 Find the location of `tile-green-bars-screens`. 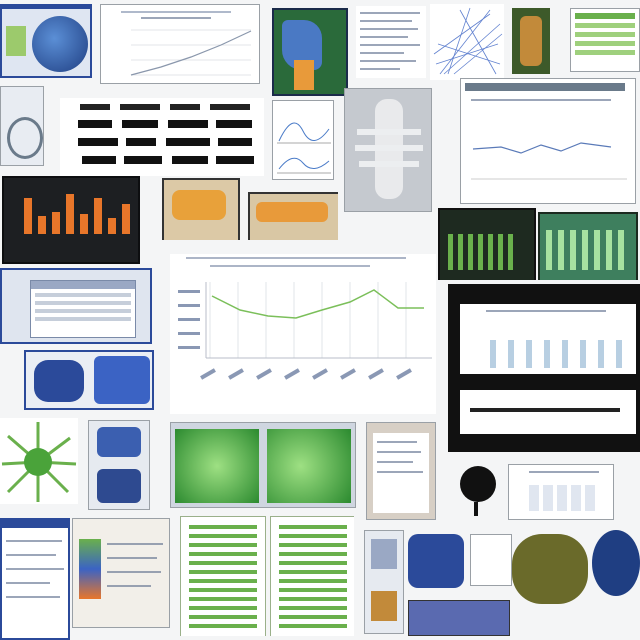

tile-green-bars-screens is located at coordinates (539, 244).